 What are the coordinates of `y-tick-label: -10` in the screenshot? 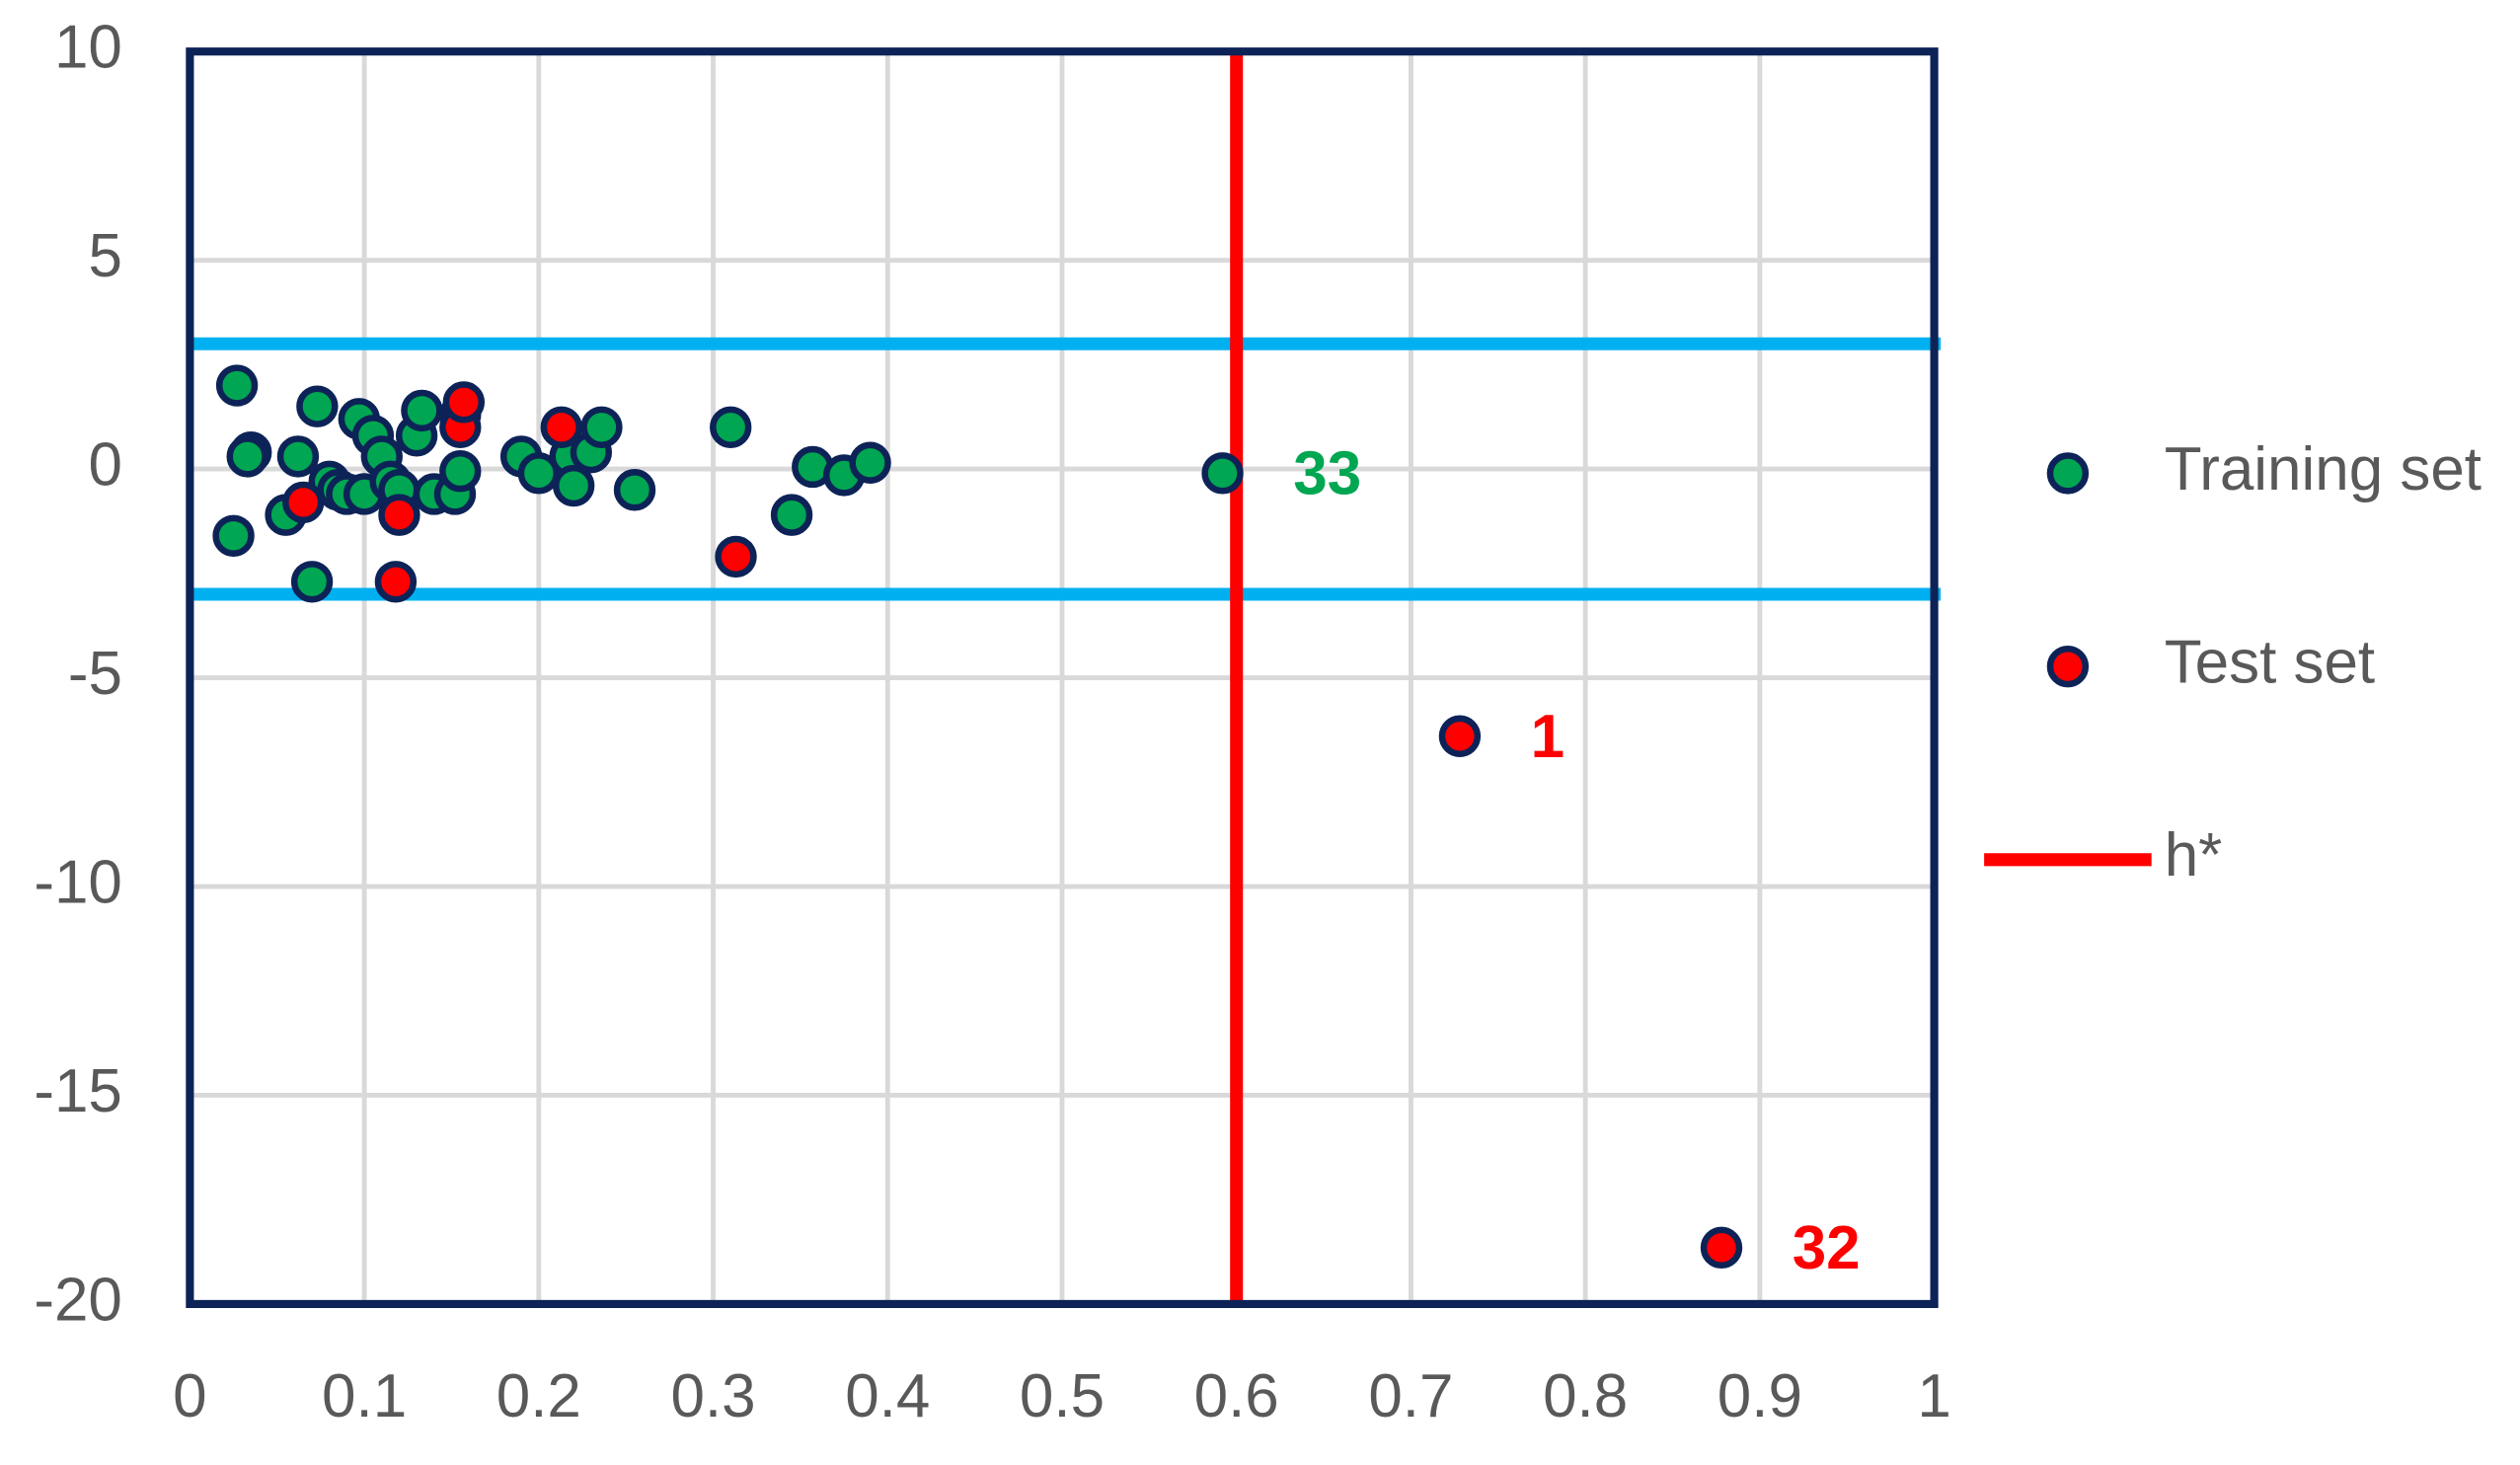 It's located at (78, 882).